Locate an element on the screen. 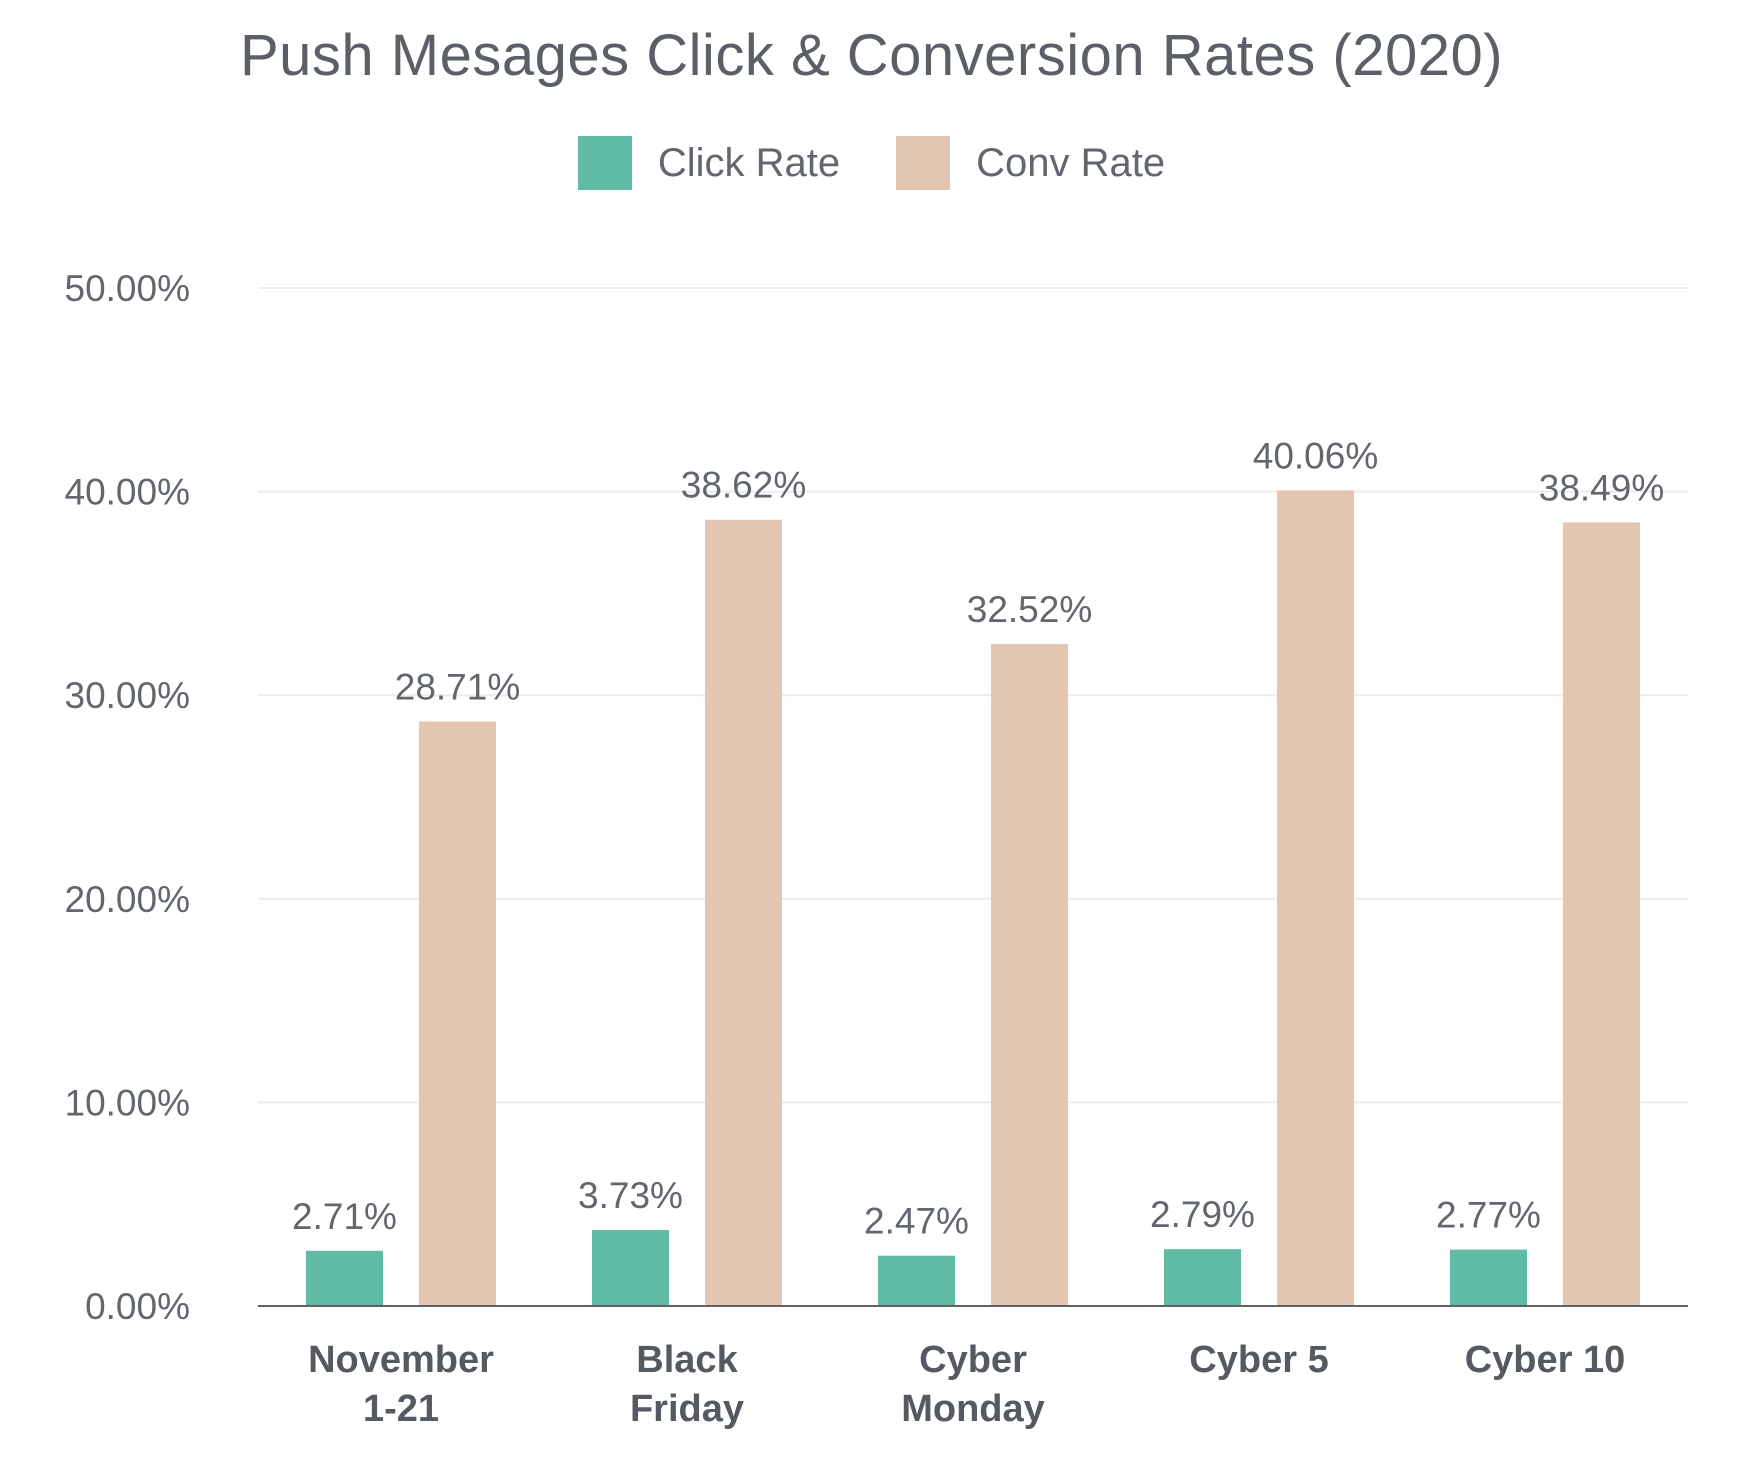 Image resolution: width=1743 pixels, height=1471 pixels. y-tick-label: 10.00% is located at coordinates (128, 1102).